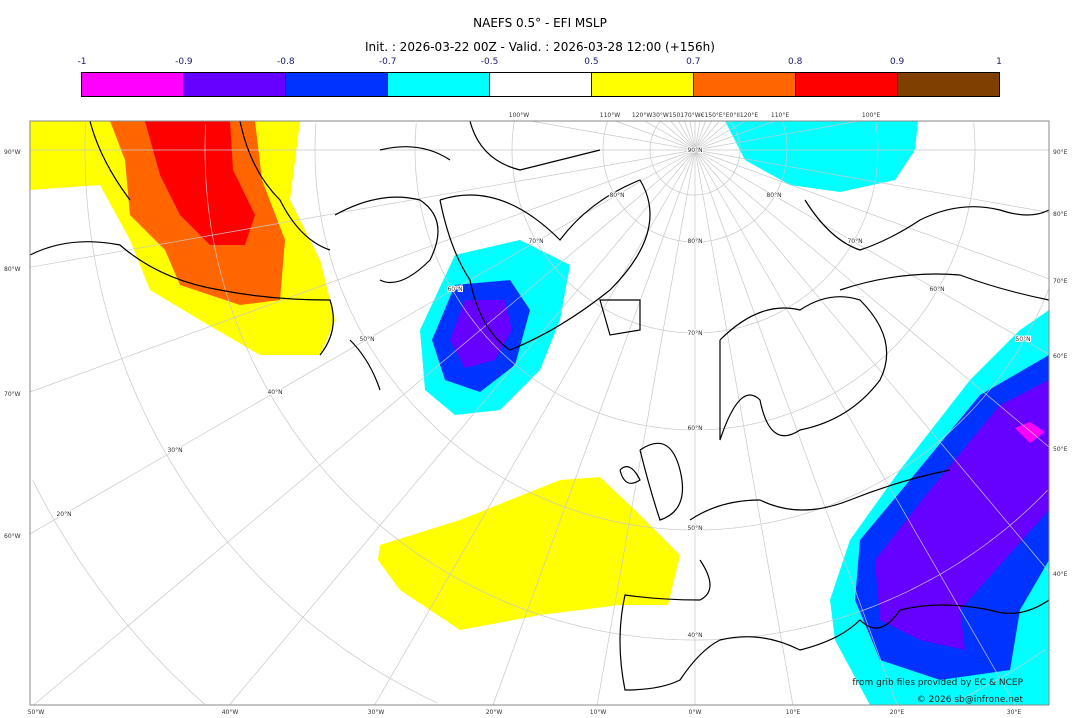 The height and width of the screenshot is (718, 1080). Describe the element at coordinates (489, 62) in the screenshot. I see `colorbar-tick-label: -0.5` at that location.